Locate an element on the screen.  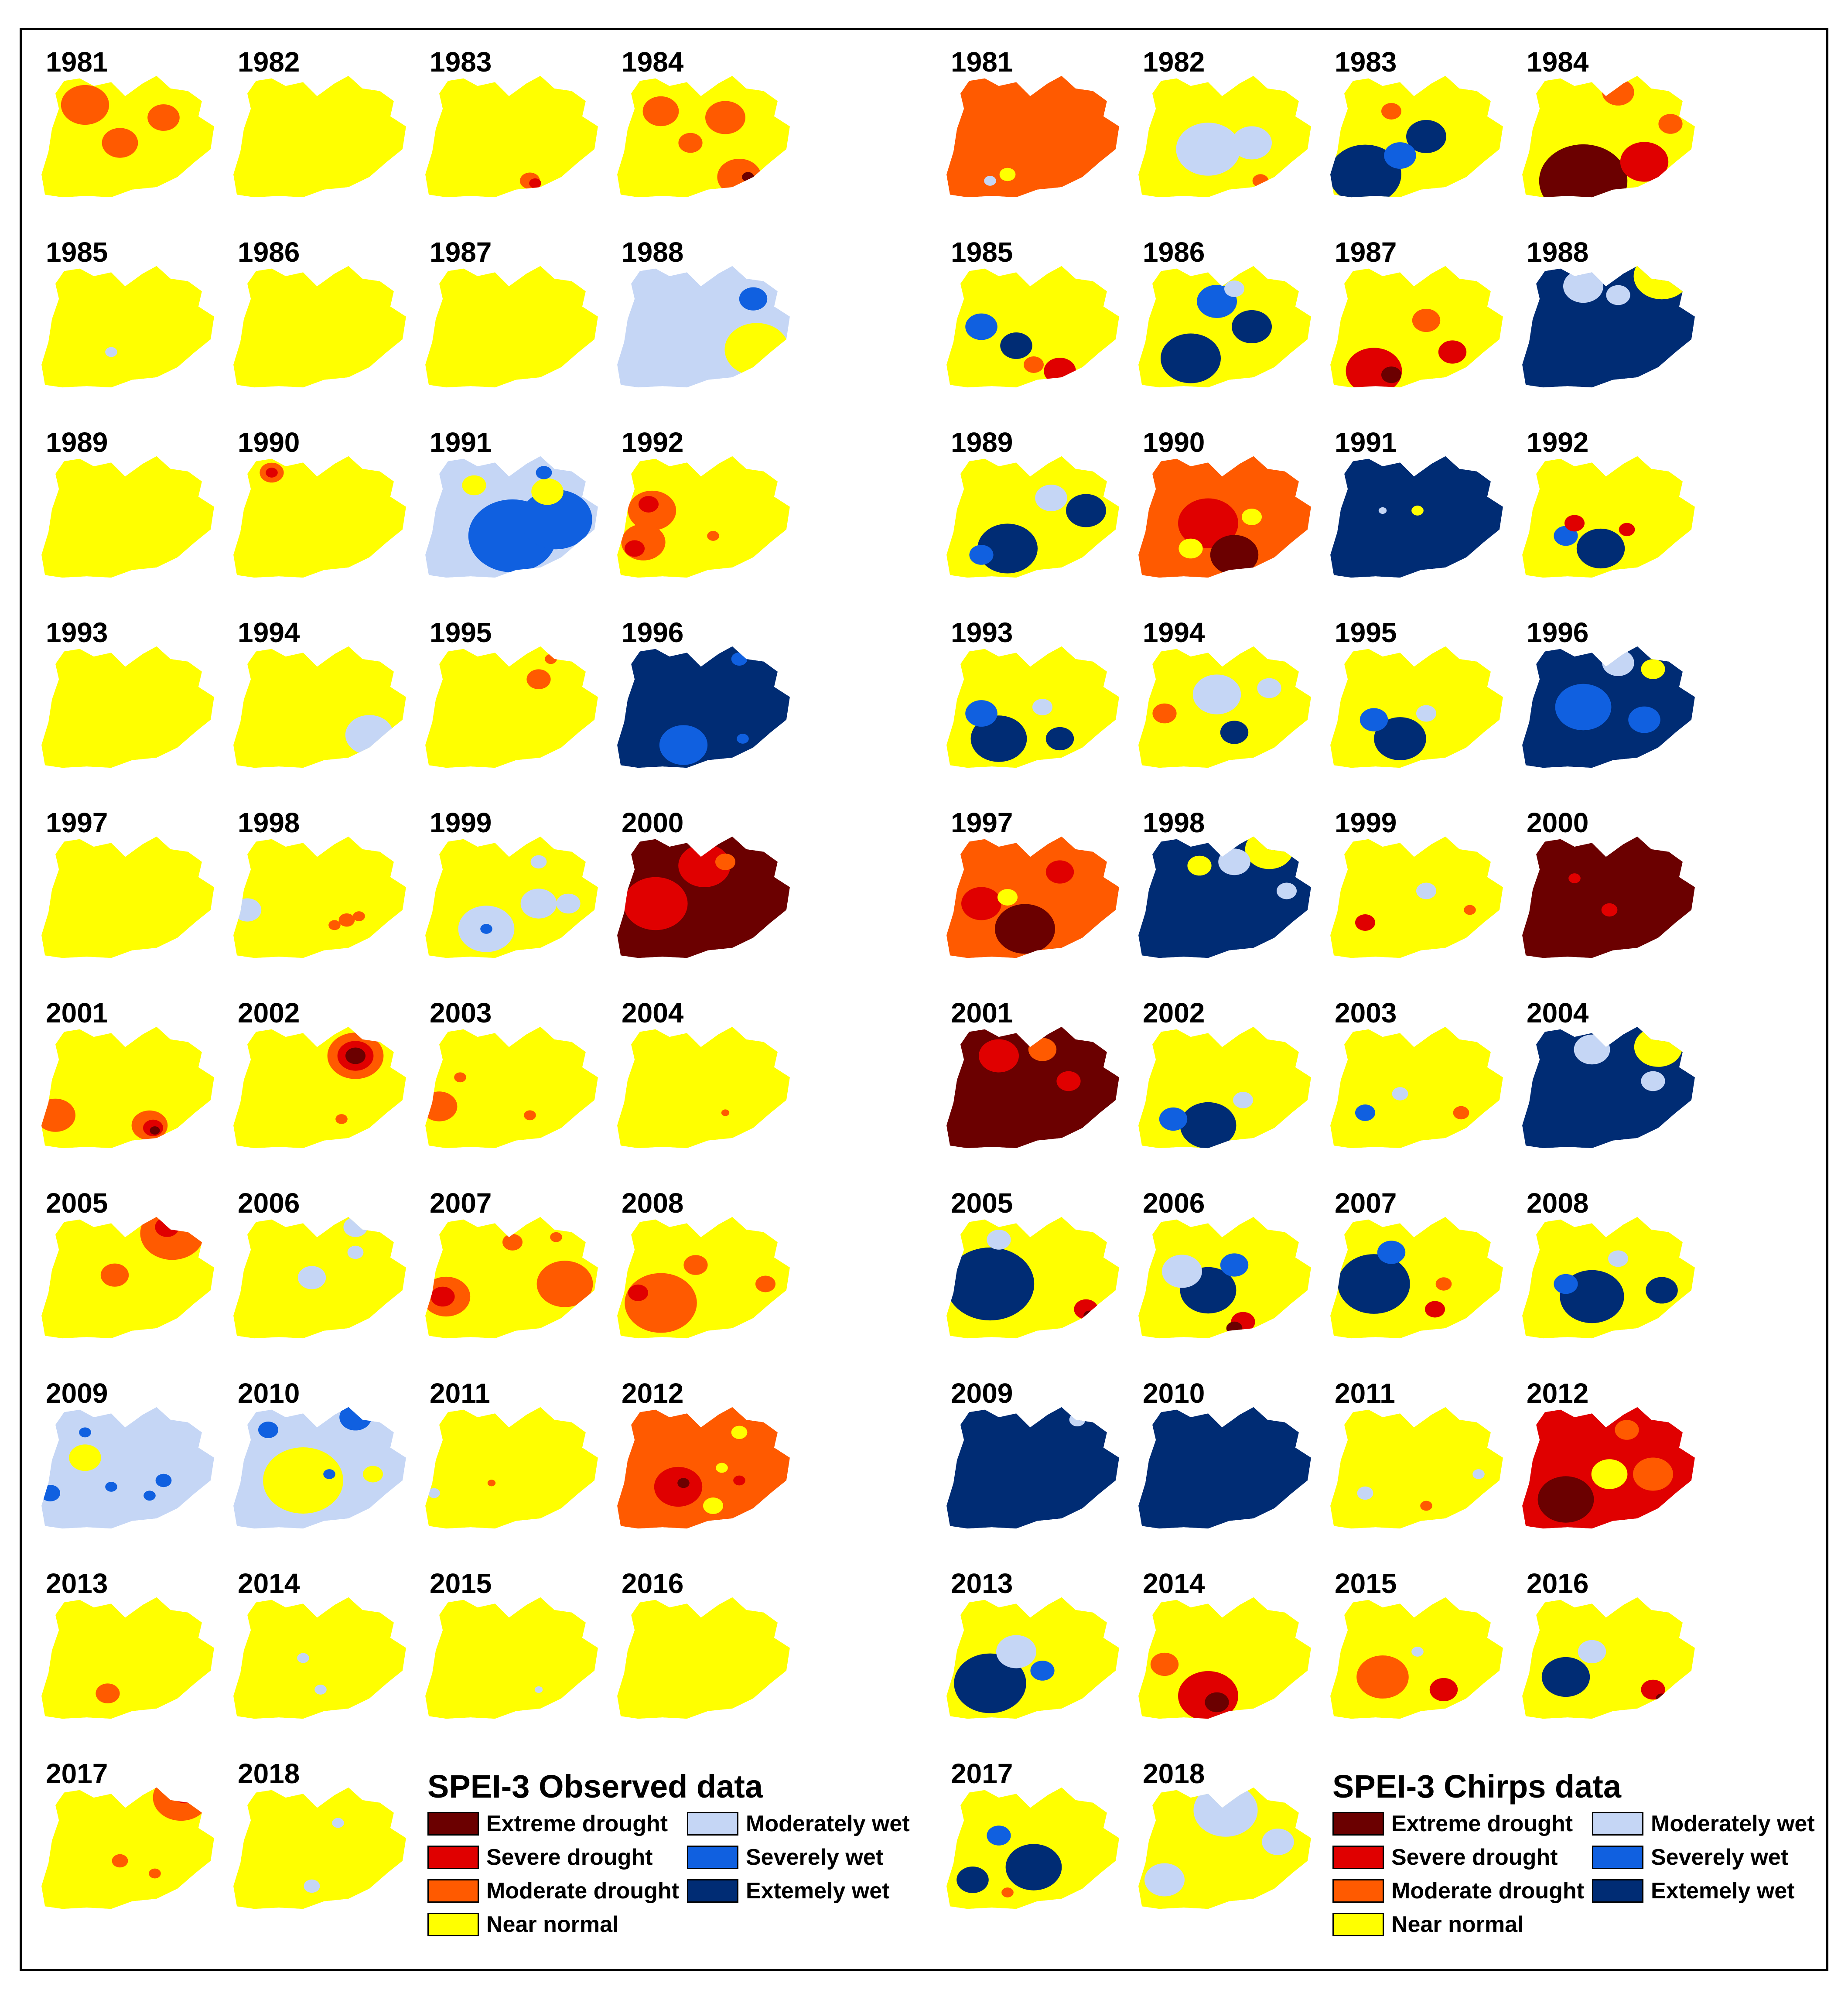
year-label: 1984 is located at coordinates (1558, 62).